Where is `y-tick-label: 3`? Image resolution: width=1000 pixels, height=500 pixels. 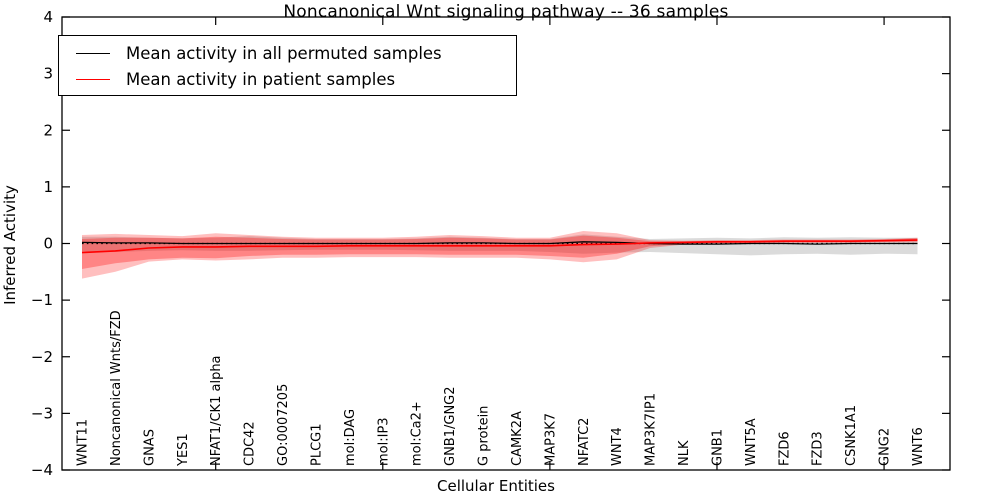
y-tick-label: 3 is located at coordinates (48, 74).